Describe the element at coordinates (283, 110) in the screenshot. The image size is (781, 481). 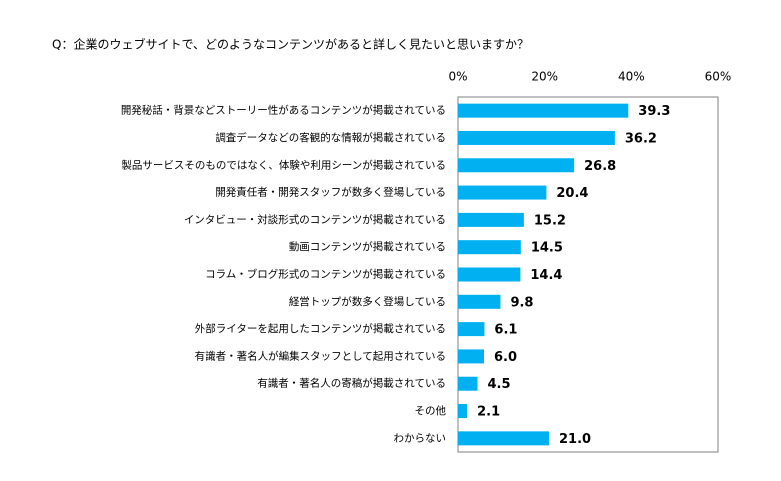
I see `category-label: 開発秘話・背景などストーリー性があるコンテンツが掲載されている` at that location.